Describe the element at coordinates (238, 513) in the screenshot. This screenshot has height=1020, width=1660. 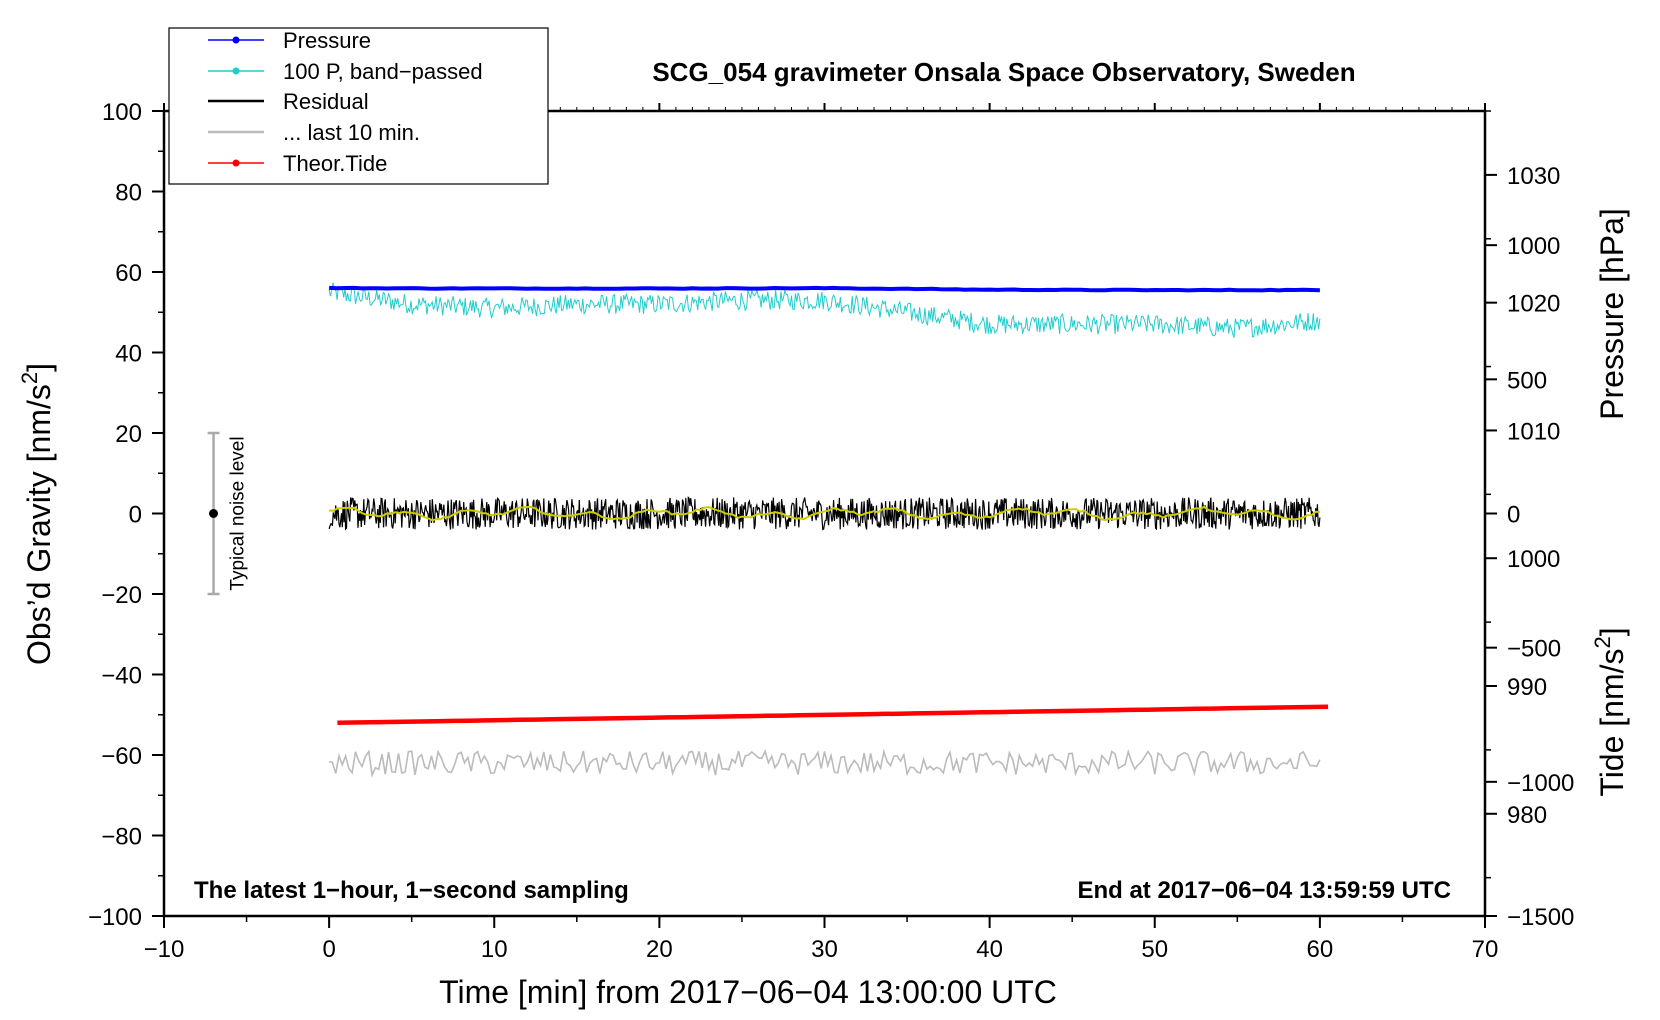
I see `noise-bar-label: Typical noise level` at that location.